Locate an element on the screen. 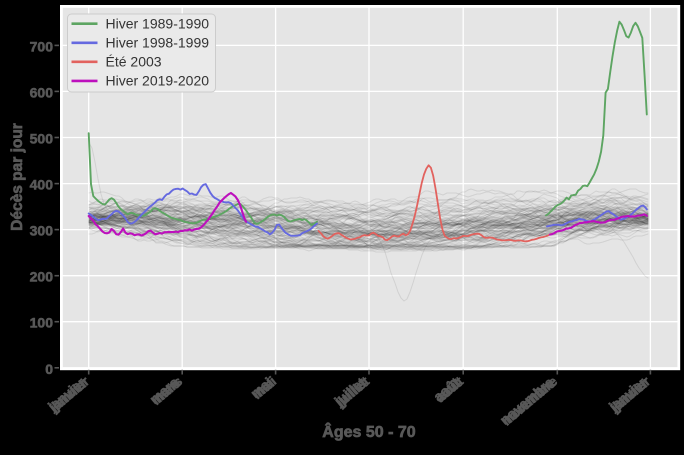 The width and height of the screenshot is (684, 455). svg-text: Hiver 2019-2020 is located at coordinates (158, 81).